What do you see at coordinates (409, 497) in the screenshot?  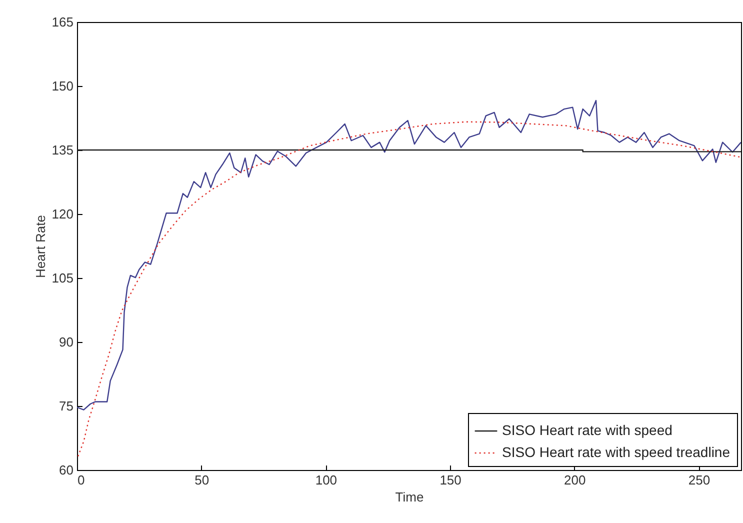 I see `x-axis-title: Time` at bounding box center [409, 497].